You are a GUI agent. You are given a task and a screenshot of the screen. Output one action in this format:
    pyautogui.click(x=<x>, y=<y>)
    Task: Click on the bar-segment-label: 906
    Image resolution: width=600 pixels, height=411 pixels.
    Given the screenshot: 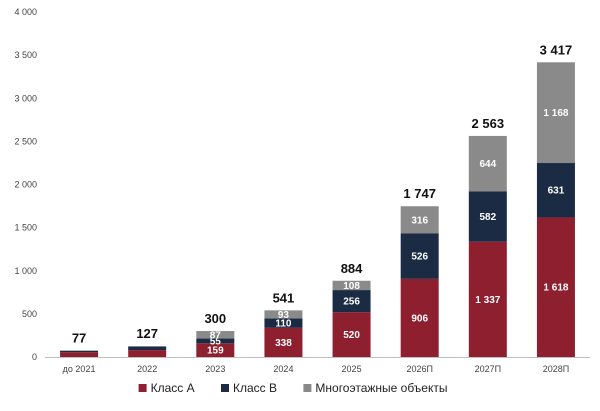 What is the action you would take?
    pyautogui.click(x=419, y=318)
    